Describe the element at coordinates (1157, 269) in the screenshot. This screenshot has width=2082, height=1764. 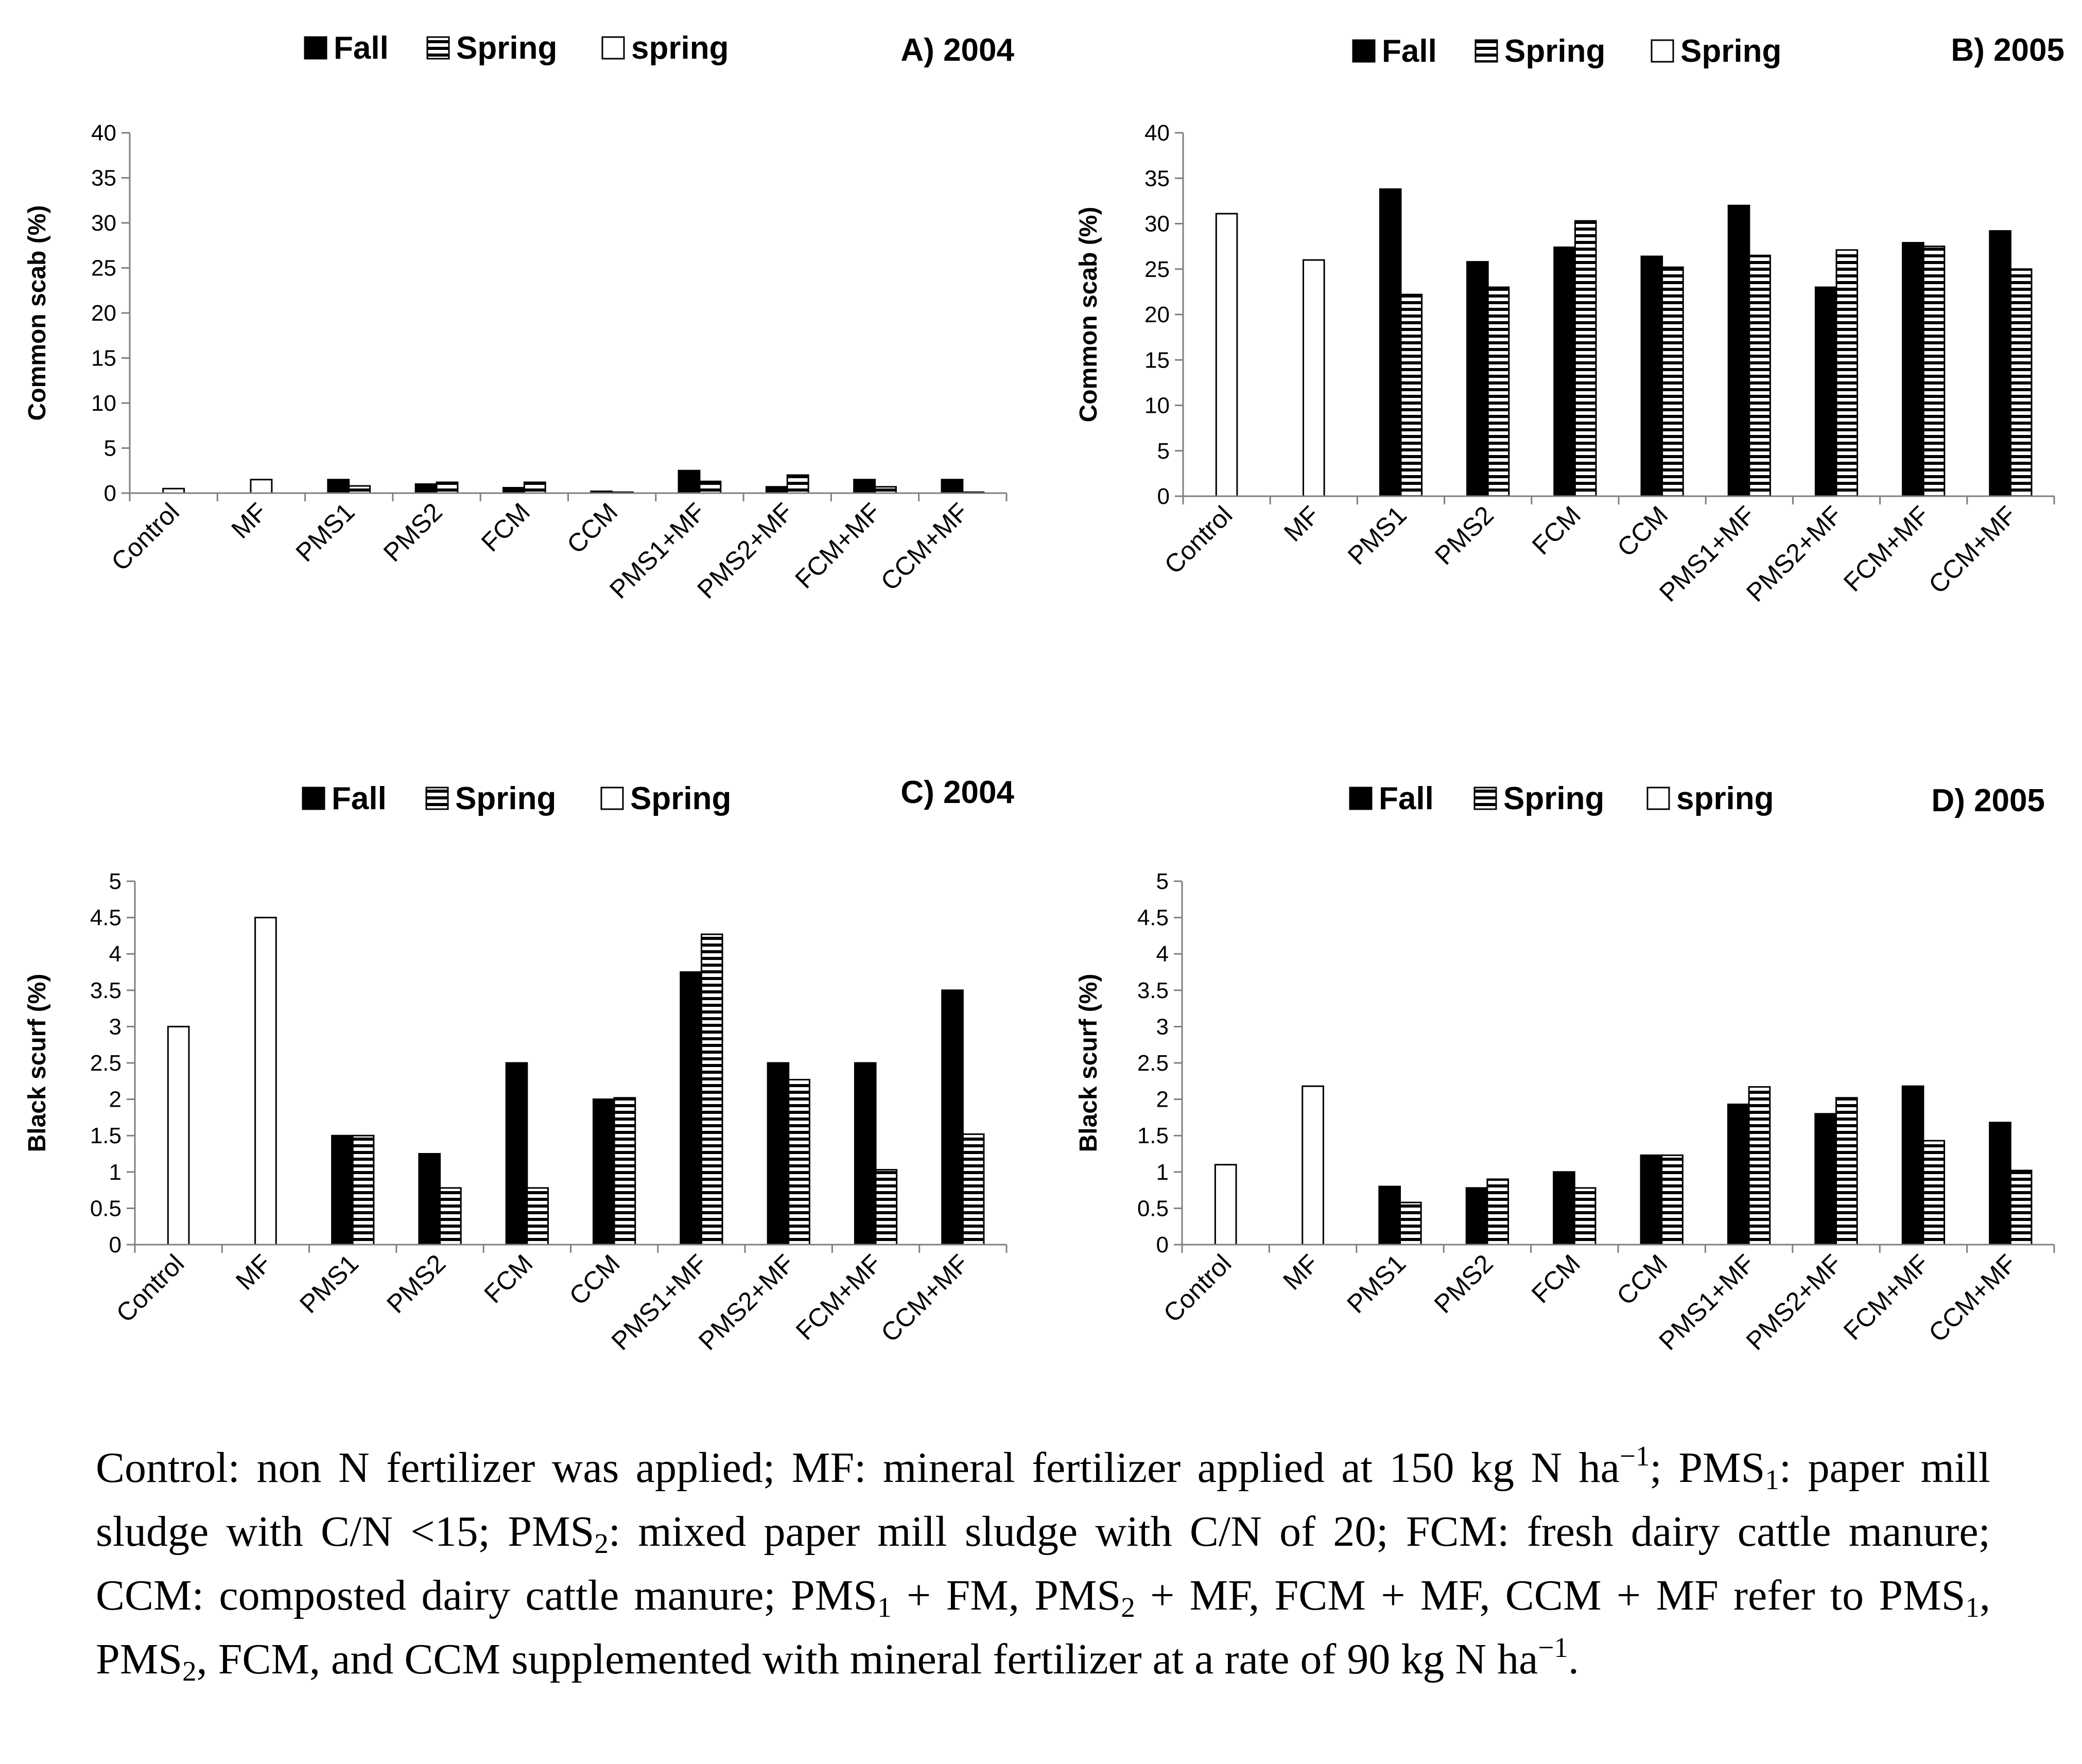
I see `y-tick-label: 25` at that location.